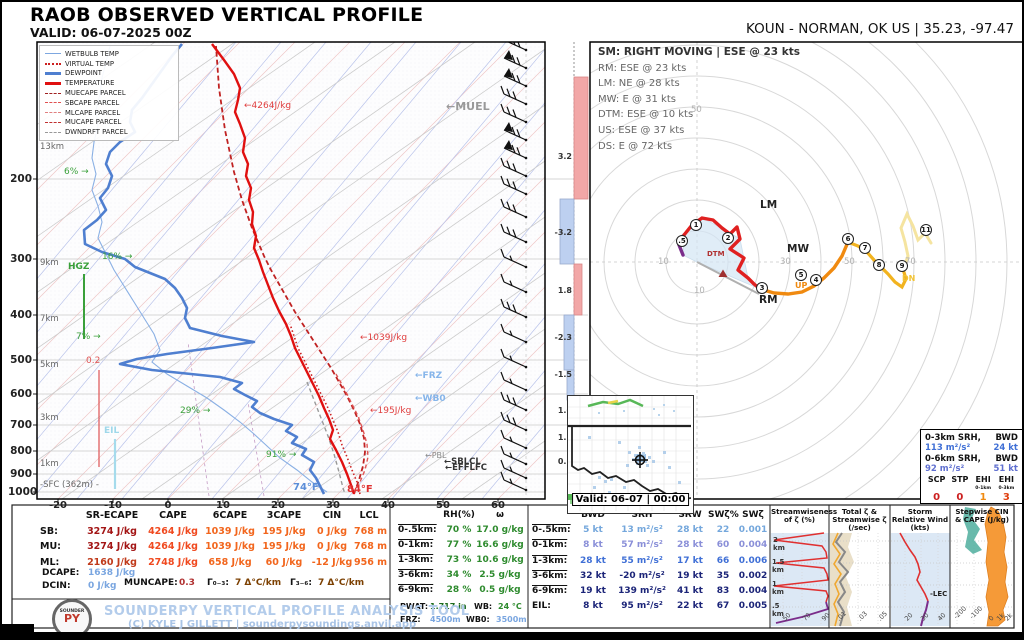 This screenshot has height=640, width=1024. I want to click on height-label: 1km, so click(49, 464).